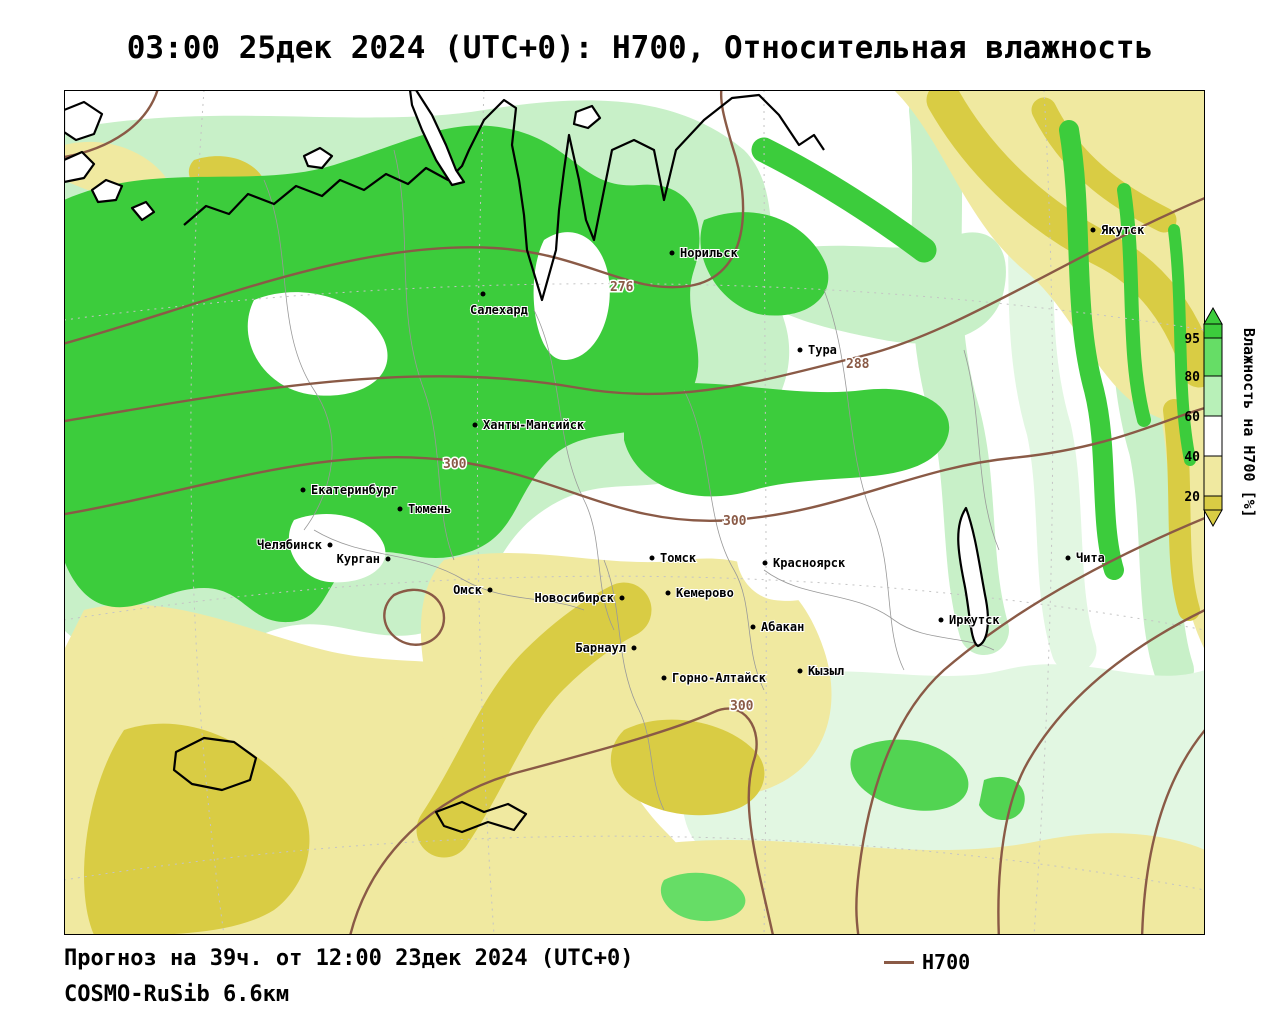 The width and height of the screenshot is (1280, 1024). What do you see at coordinates (705, 593) in the screenshot?
I see `svg-text: Кемерово` at bounding box center [705, 593].